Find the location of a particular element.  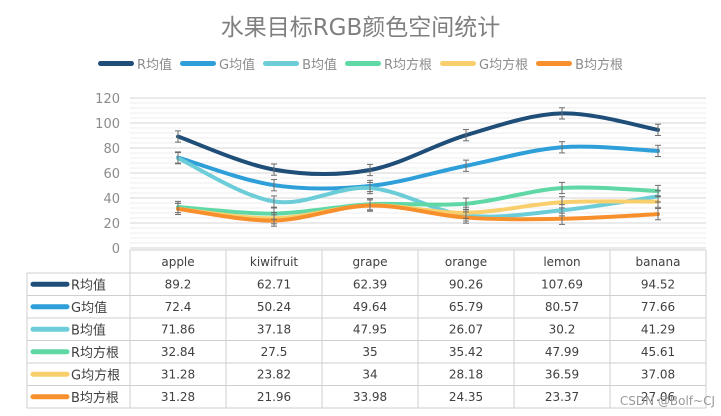

table-cell-value: 72.4 is located at coordinates (178, 307).